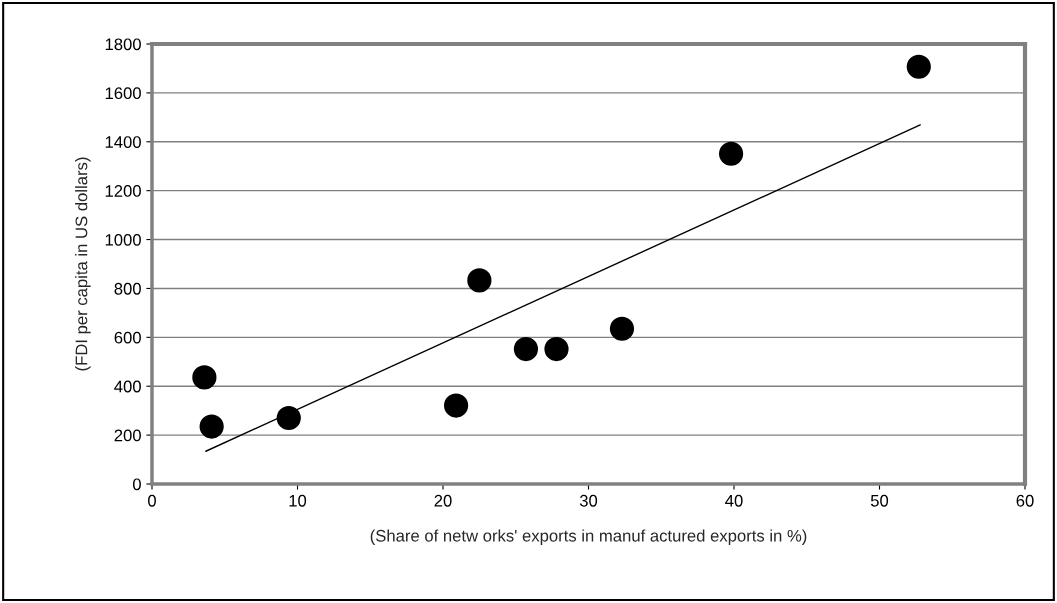  What do you see at coordinates (123, 142) in the screenshot?
I see `y-tick-label: 1400` at bounding box center [123, 142].